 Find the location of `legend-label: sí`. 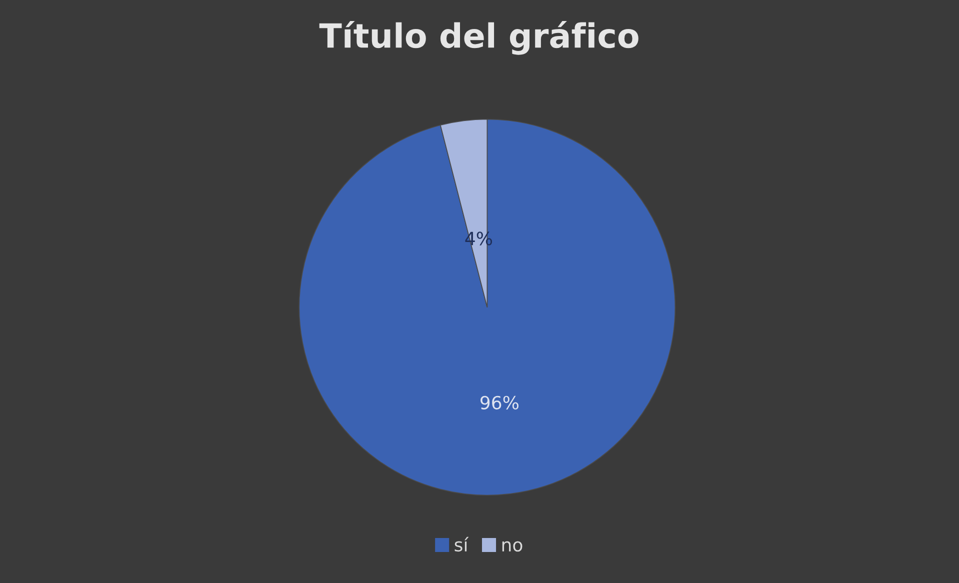

legend-label: sí is located at coordinates (461, 544).